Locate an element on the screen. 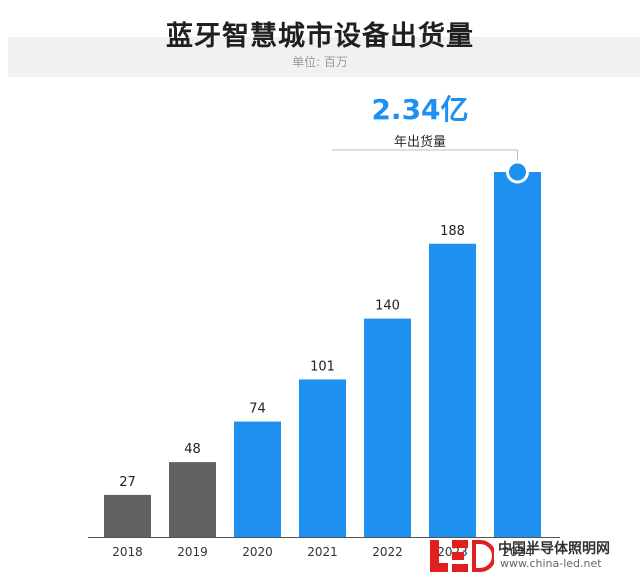  watermark: 中国半导体照明网 www.china-led.net is located at coordinates (534, 557).